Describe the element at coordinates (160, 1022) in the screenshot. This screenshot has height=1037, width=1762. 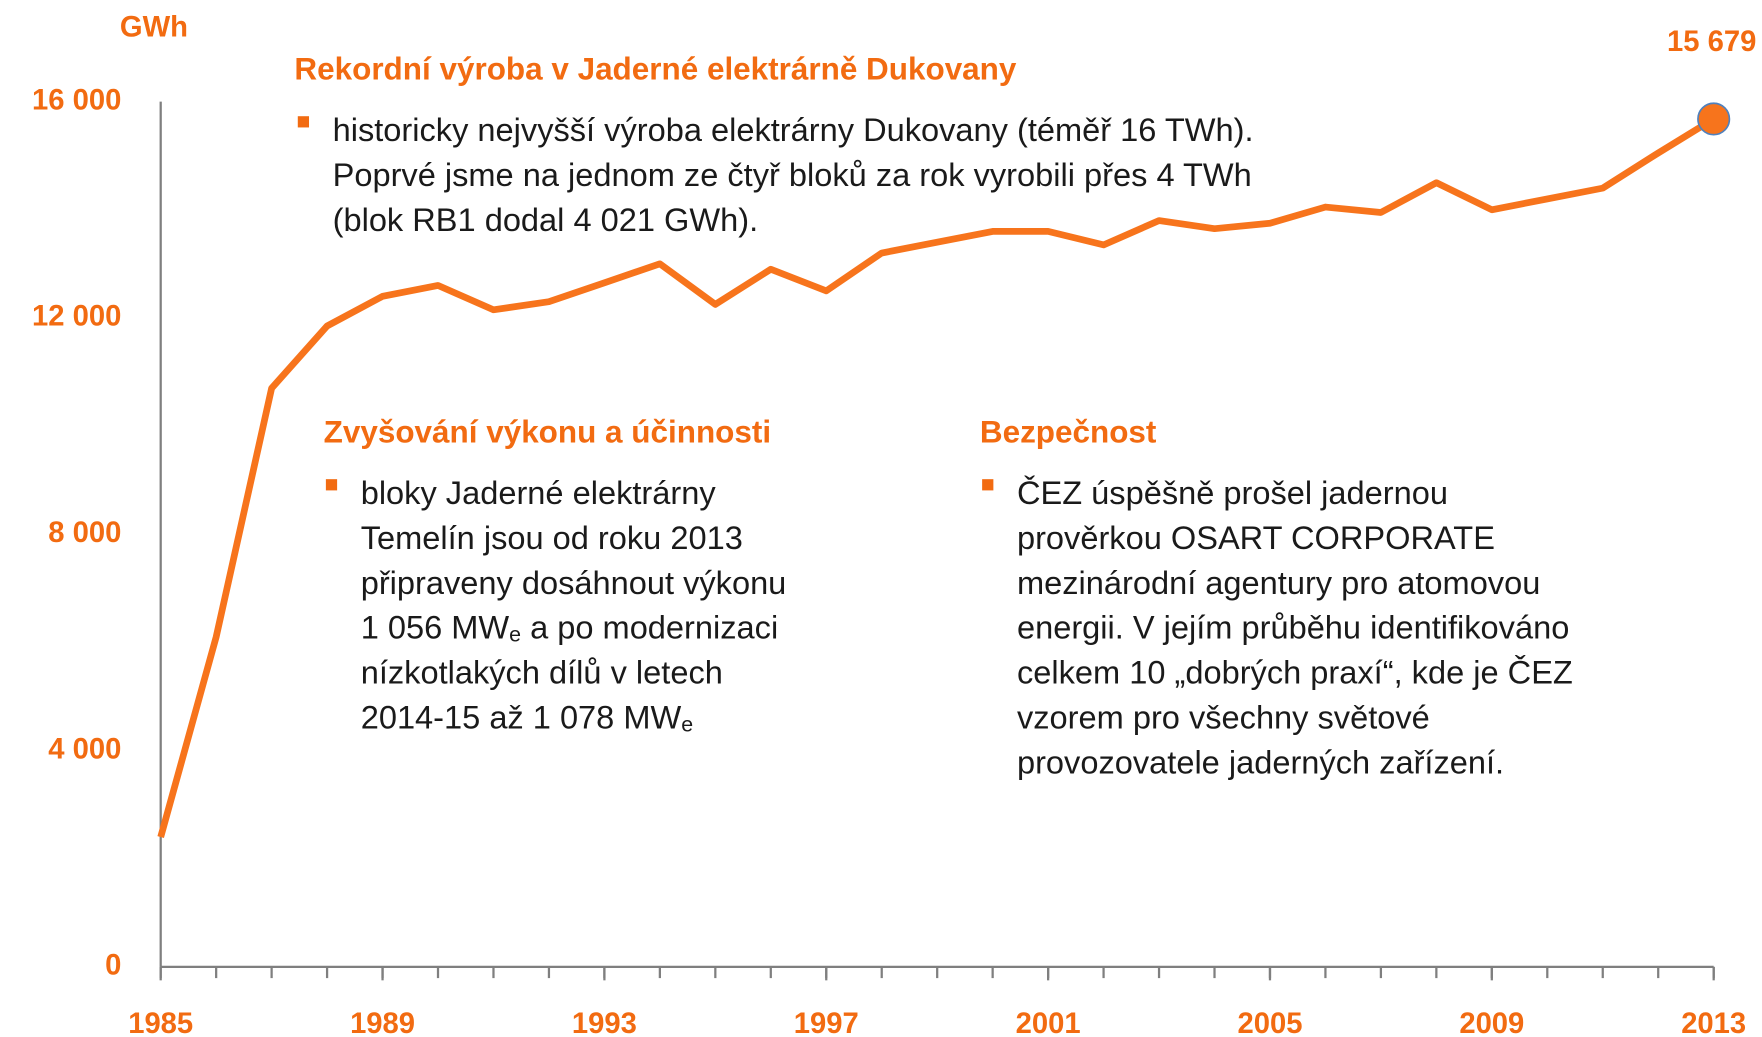
I see `x-tick-label: 1985` at that location.